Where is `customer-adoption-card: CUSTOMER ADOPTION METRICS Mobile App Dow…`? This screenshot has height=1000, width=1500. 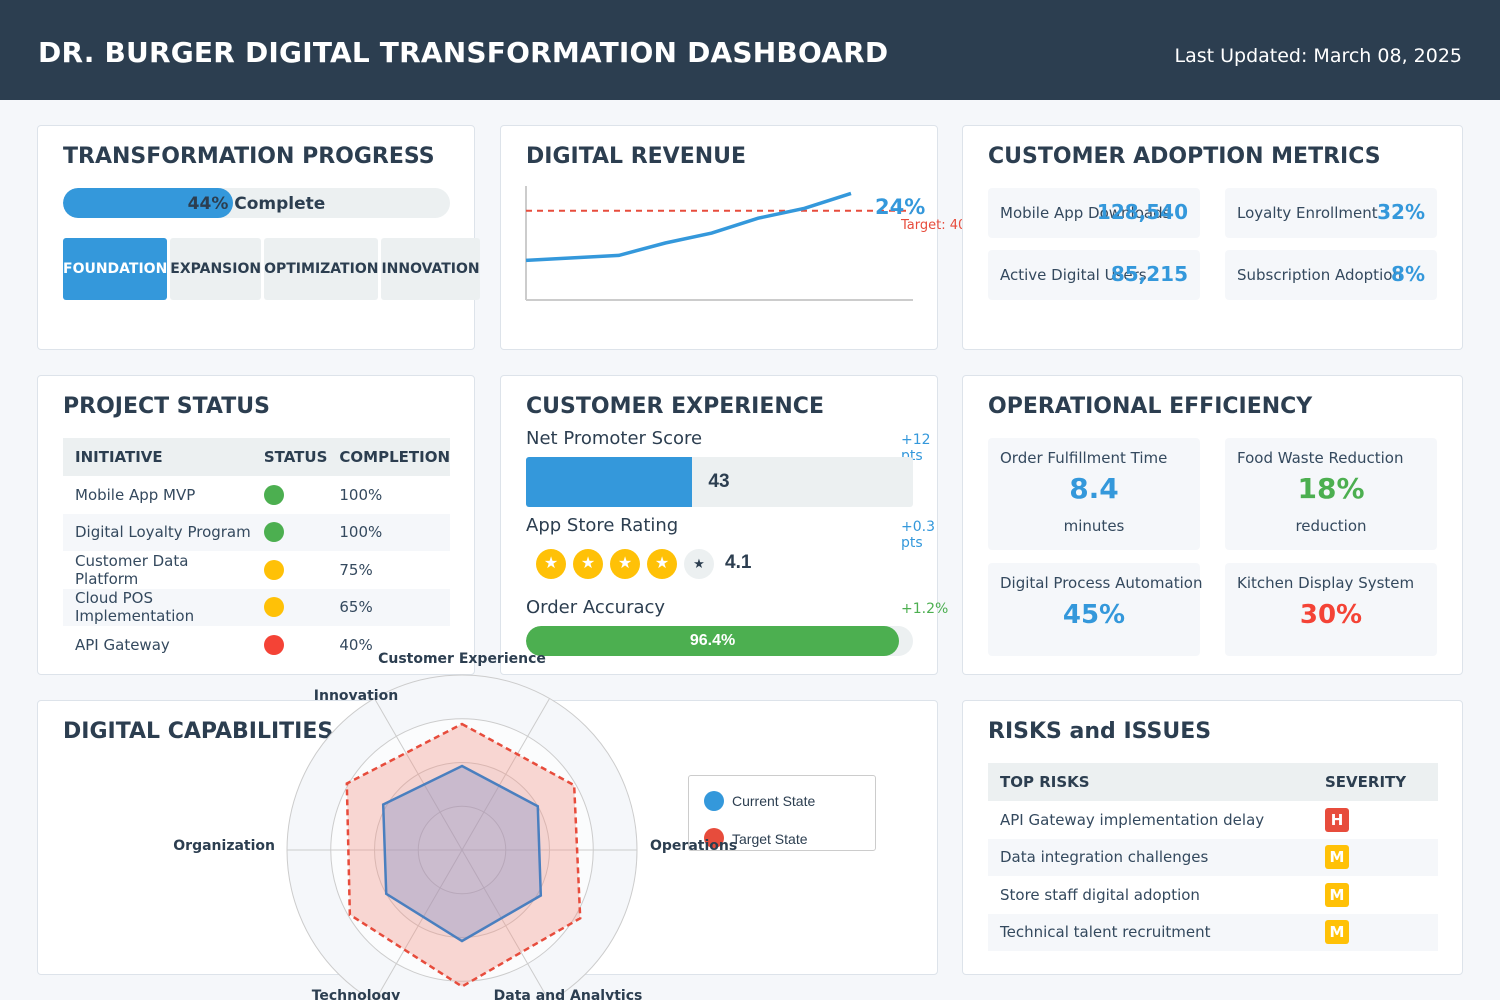
customer-adoption-card: CUSTOMER ADOPTION METRICS Mobile App Dow… is located at coordinates (1212, 237).